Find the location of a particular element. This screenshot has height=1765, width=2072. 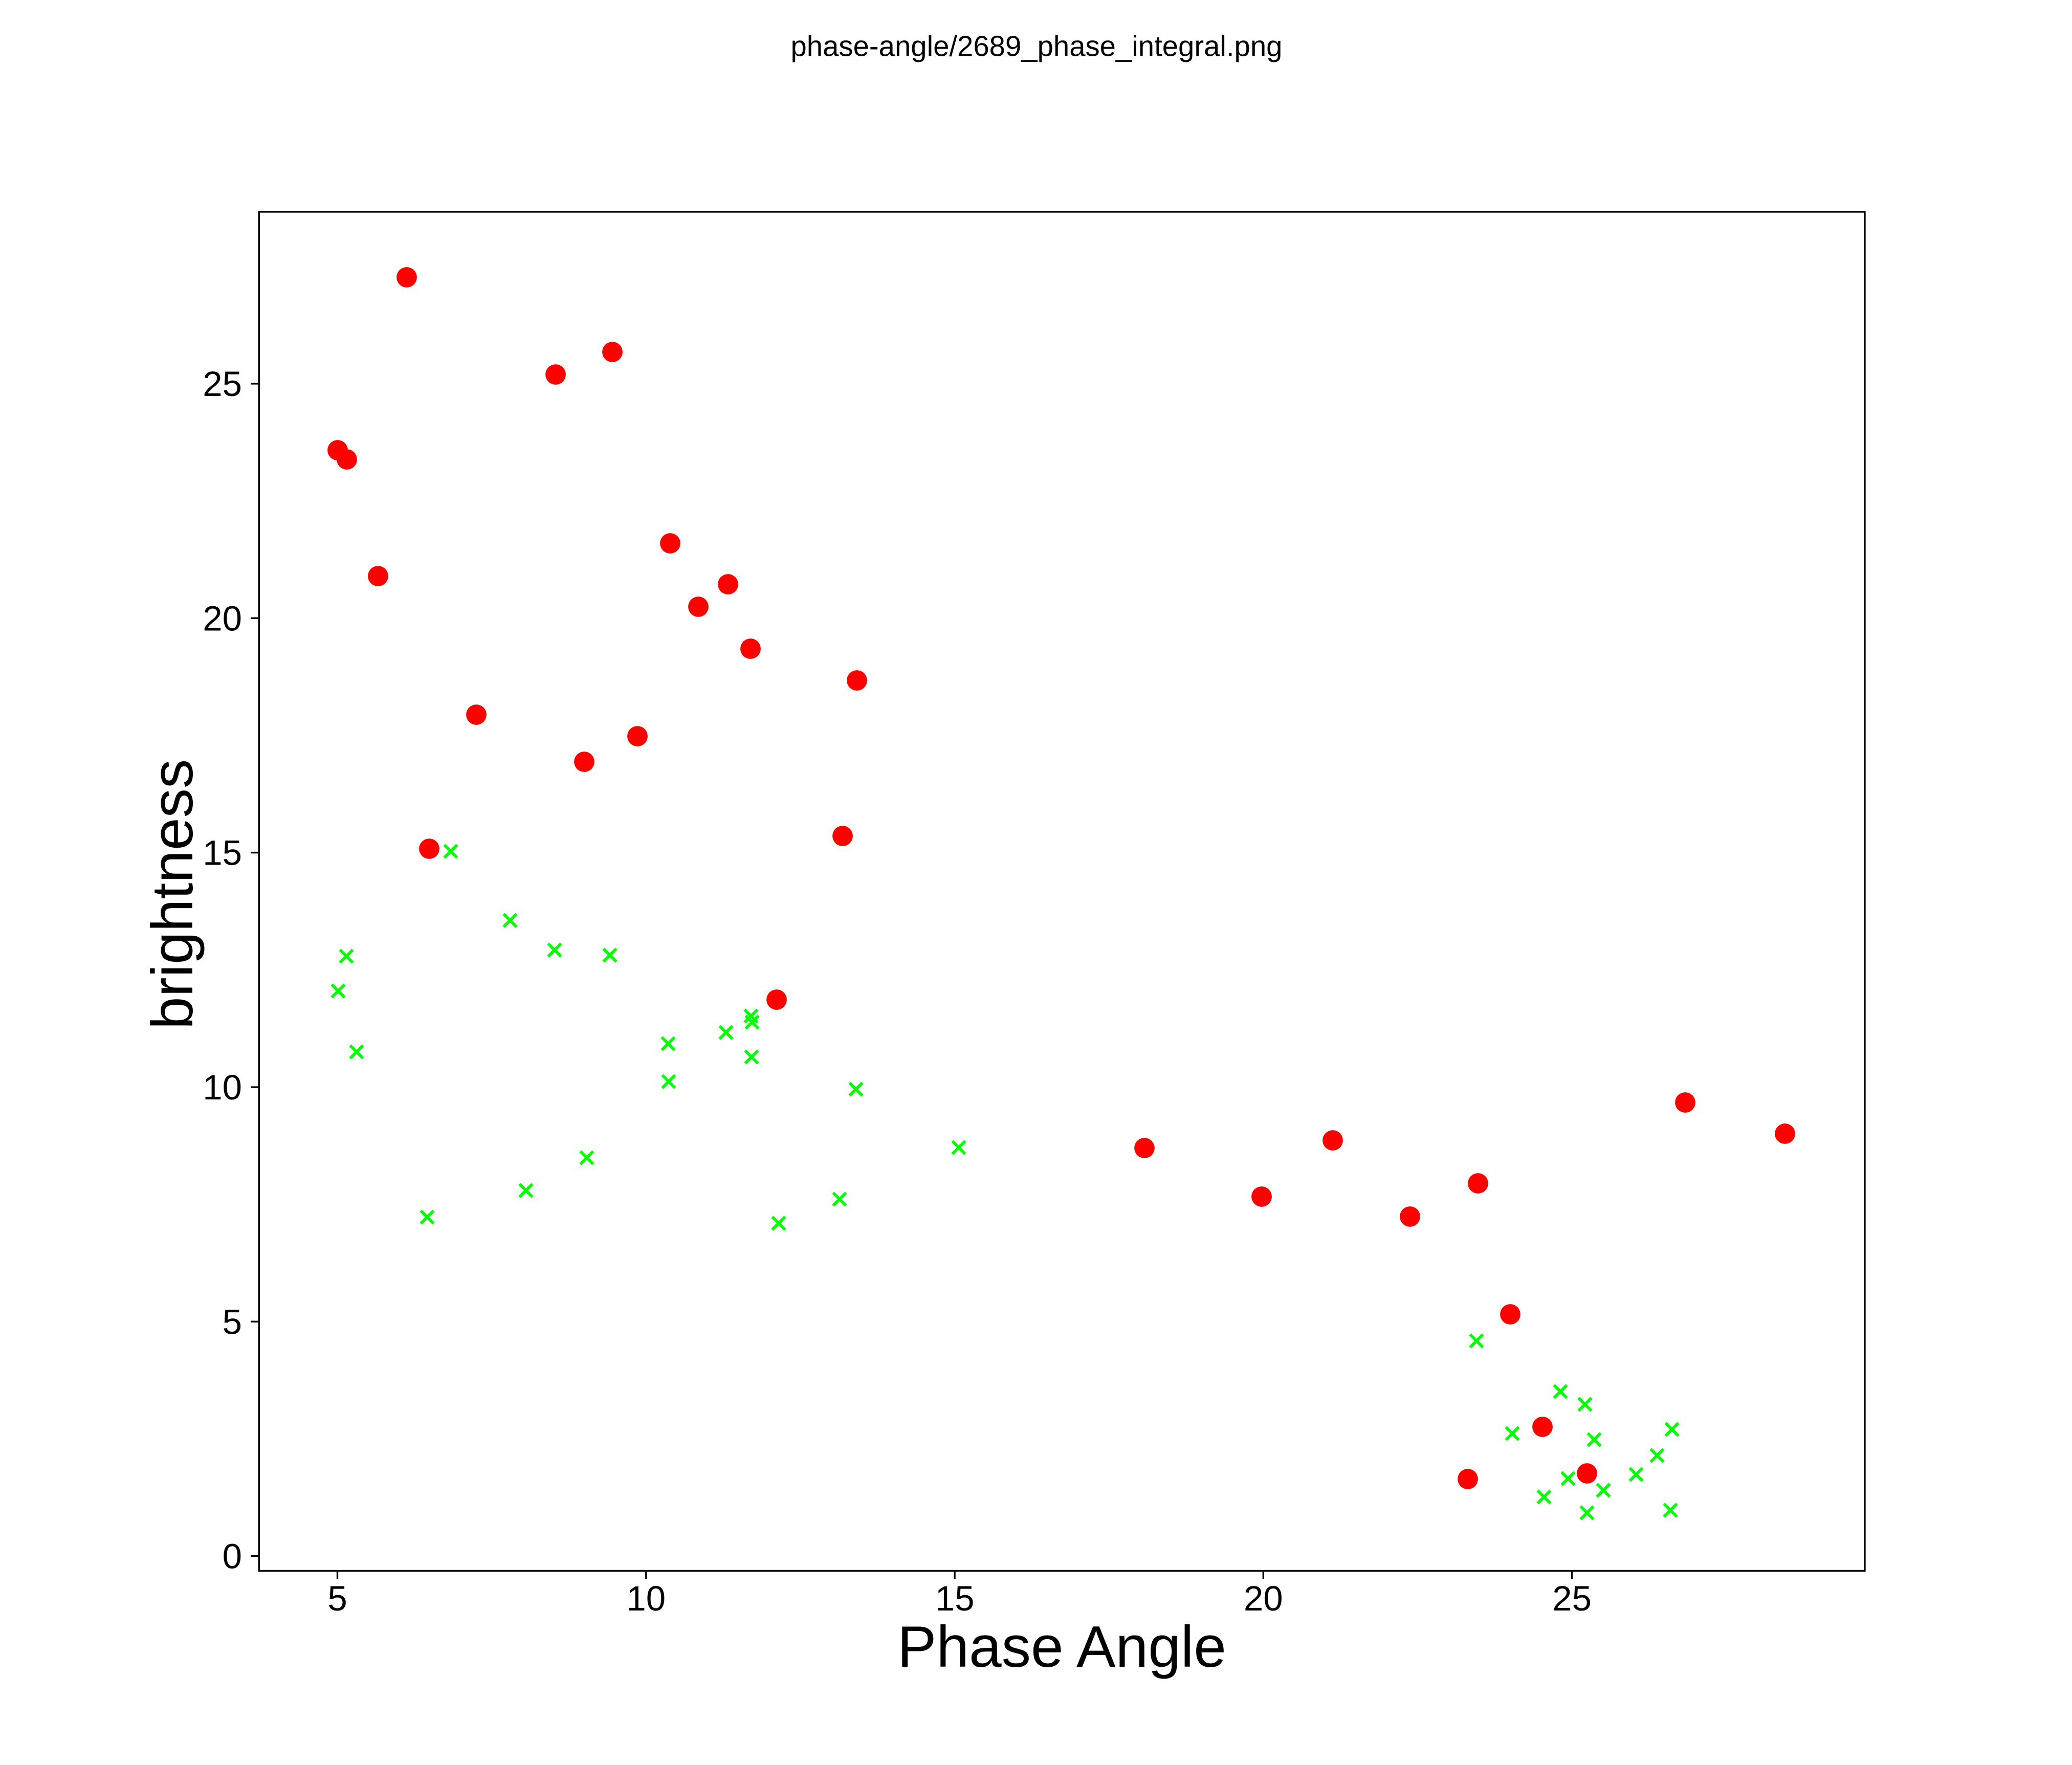

svg-text: brightness is located at coordinates (172, 894).